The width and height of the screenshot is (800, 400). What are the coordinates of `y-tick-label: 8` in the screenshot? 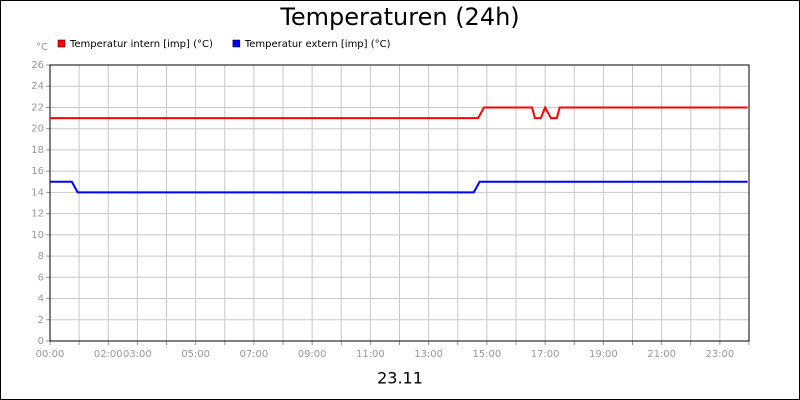 It's located at (41, 256).